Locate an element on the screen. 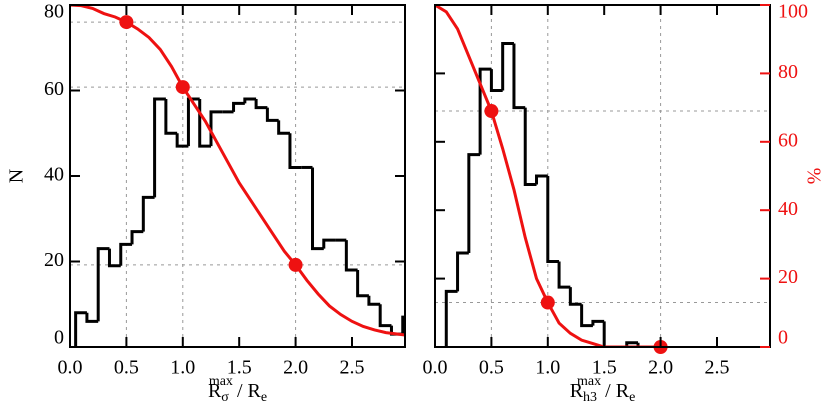  y-axis-label: N is located at coordinates (17, 176).